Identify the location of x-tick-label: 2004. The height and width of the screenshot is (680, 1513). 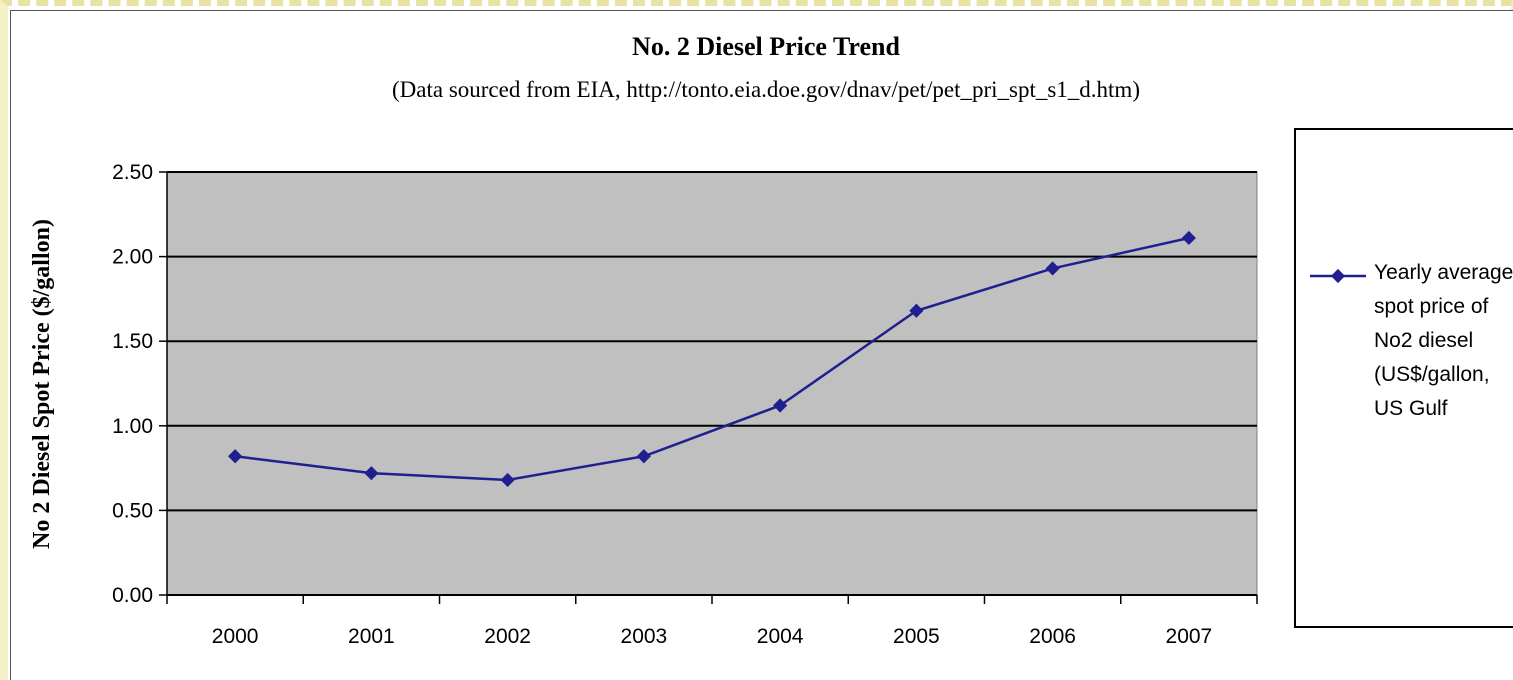
(780, 636).